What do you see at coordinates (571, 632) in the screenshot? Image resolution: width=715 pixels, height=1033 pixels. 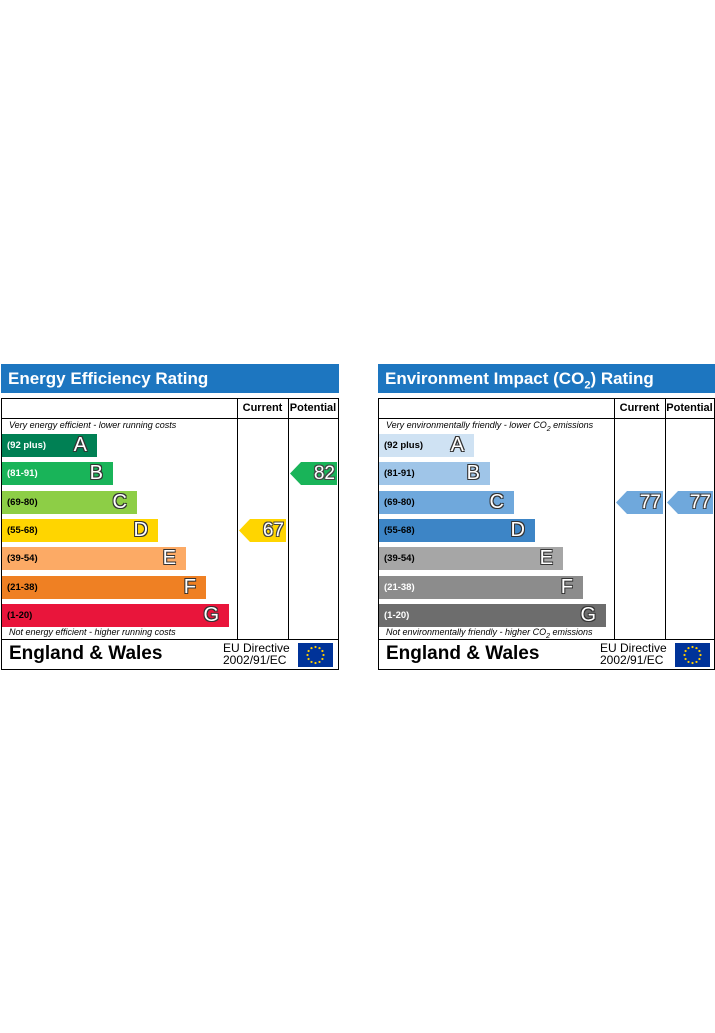 I see `bottom-note-suffix: emissions` at bounding box center [571, 632].